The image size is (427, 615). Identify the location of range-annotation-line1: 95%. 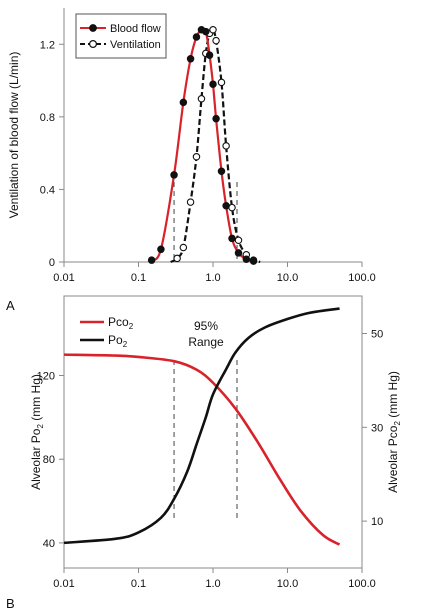
(206, 326).